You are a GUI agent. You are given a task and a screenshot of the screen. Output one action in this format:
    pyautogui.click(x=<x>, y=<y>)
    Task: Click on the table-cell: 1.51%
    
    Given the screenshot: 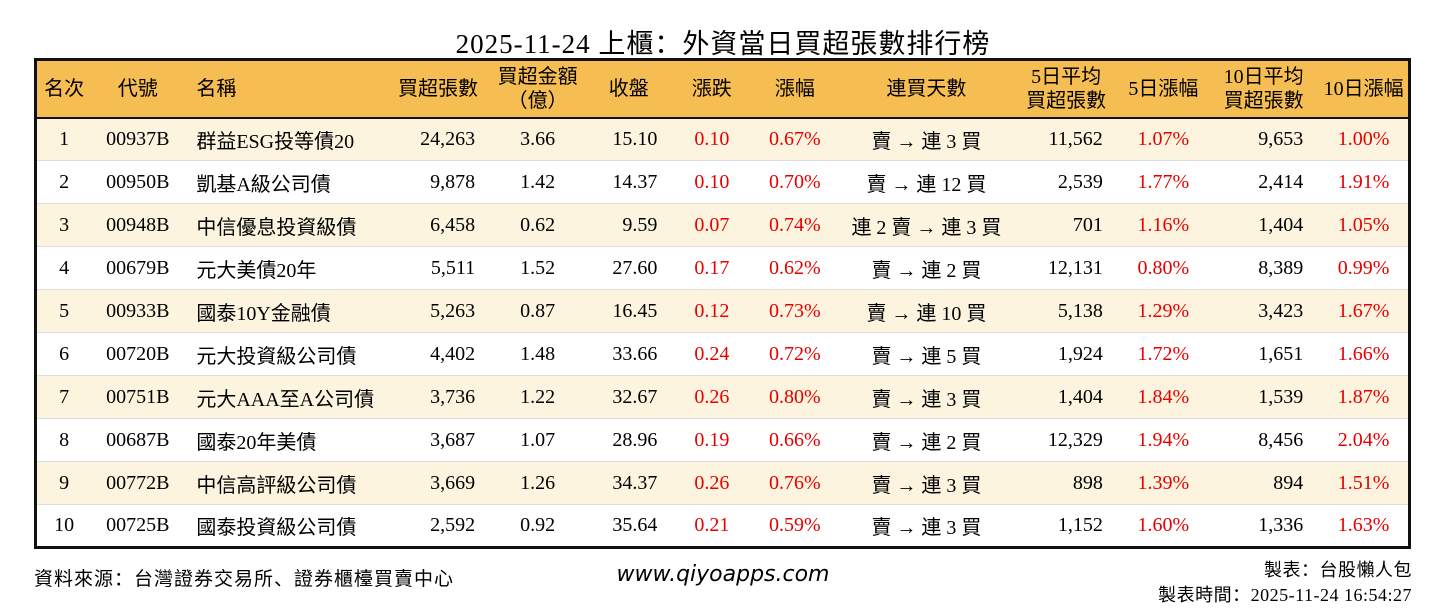 What is the action you would take?
    pyautogui.click(x=1364, y=483)
    